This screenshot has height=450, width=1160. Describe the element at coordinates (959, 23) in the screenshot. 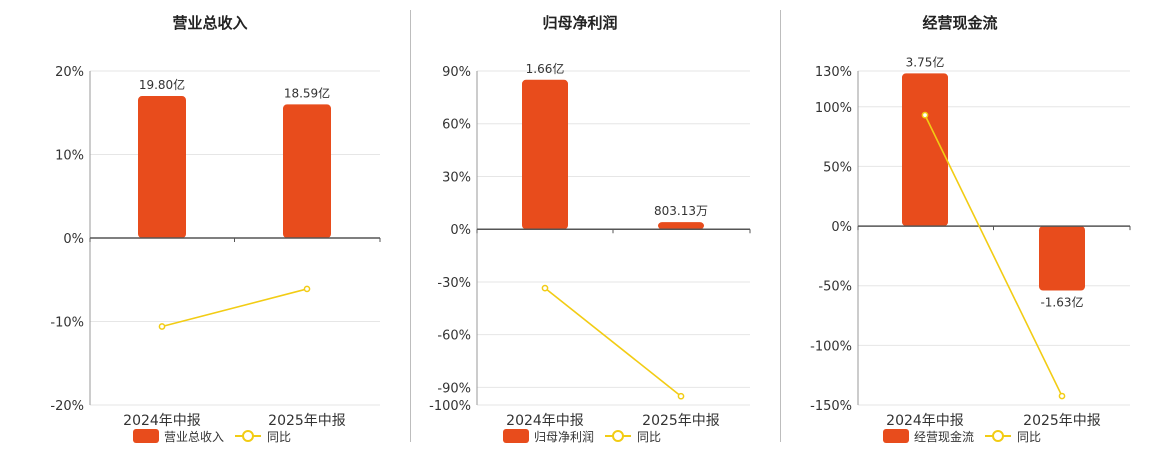

I see `chart-title: 经营现金流` at that location.